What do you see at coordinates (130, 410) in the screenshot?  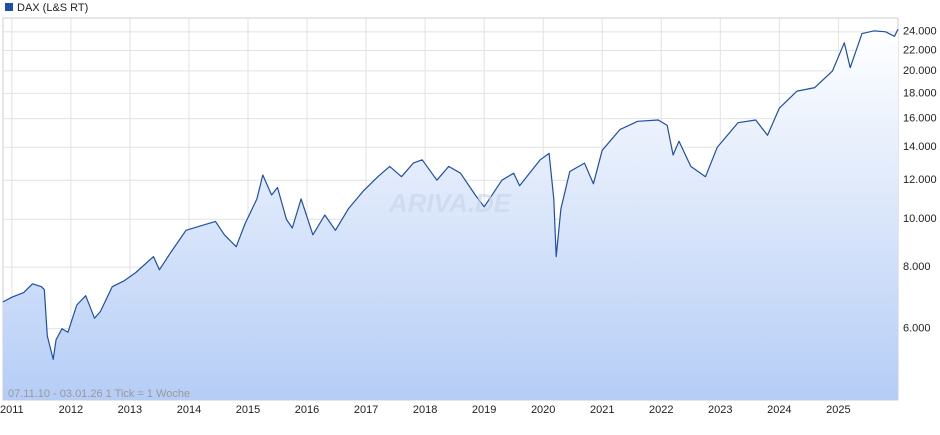 I see `x-tick-label: 2013` at bounding box center [130, 410].